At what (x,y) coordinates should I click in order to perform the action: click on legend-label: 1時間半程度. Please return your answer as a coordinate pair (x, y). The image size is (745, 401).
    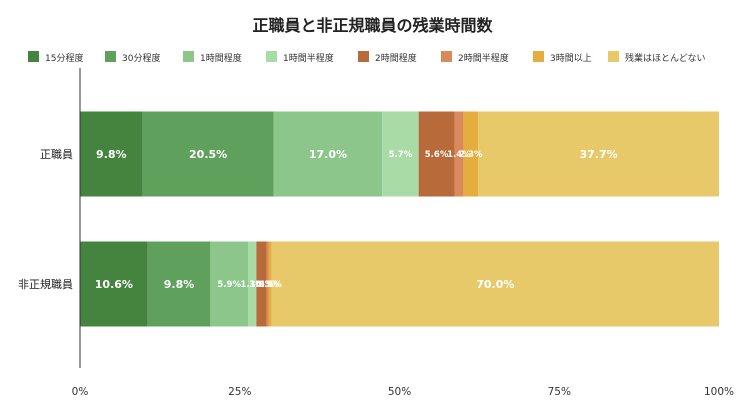
    Looking at the image, I should click on (308, 58).